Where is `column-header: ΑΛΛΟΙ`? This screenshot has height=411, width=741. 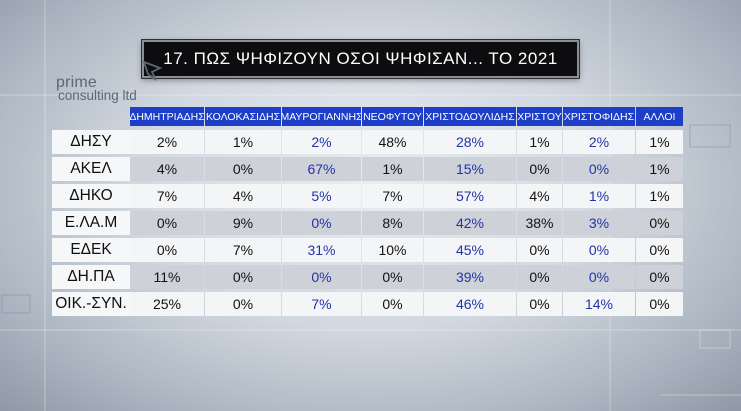
column-header: ΑΛΛΟΙ is located at coordinates (659, 116).